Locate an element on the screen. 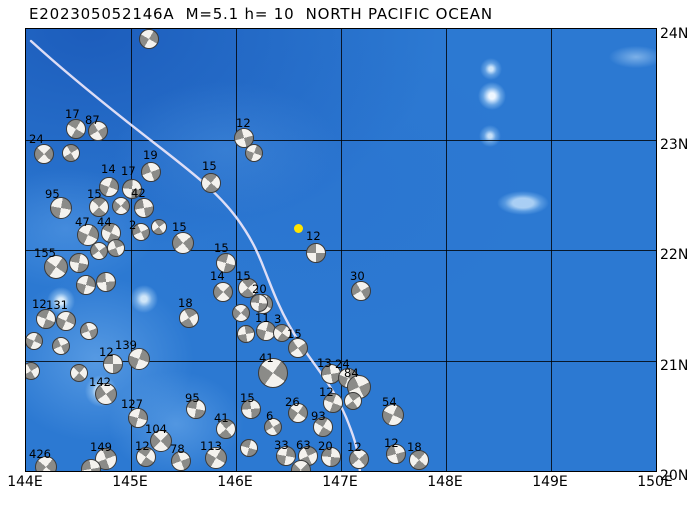  depth-label: 426 is located at coordinates (40, 454).